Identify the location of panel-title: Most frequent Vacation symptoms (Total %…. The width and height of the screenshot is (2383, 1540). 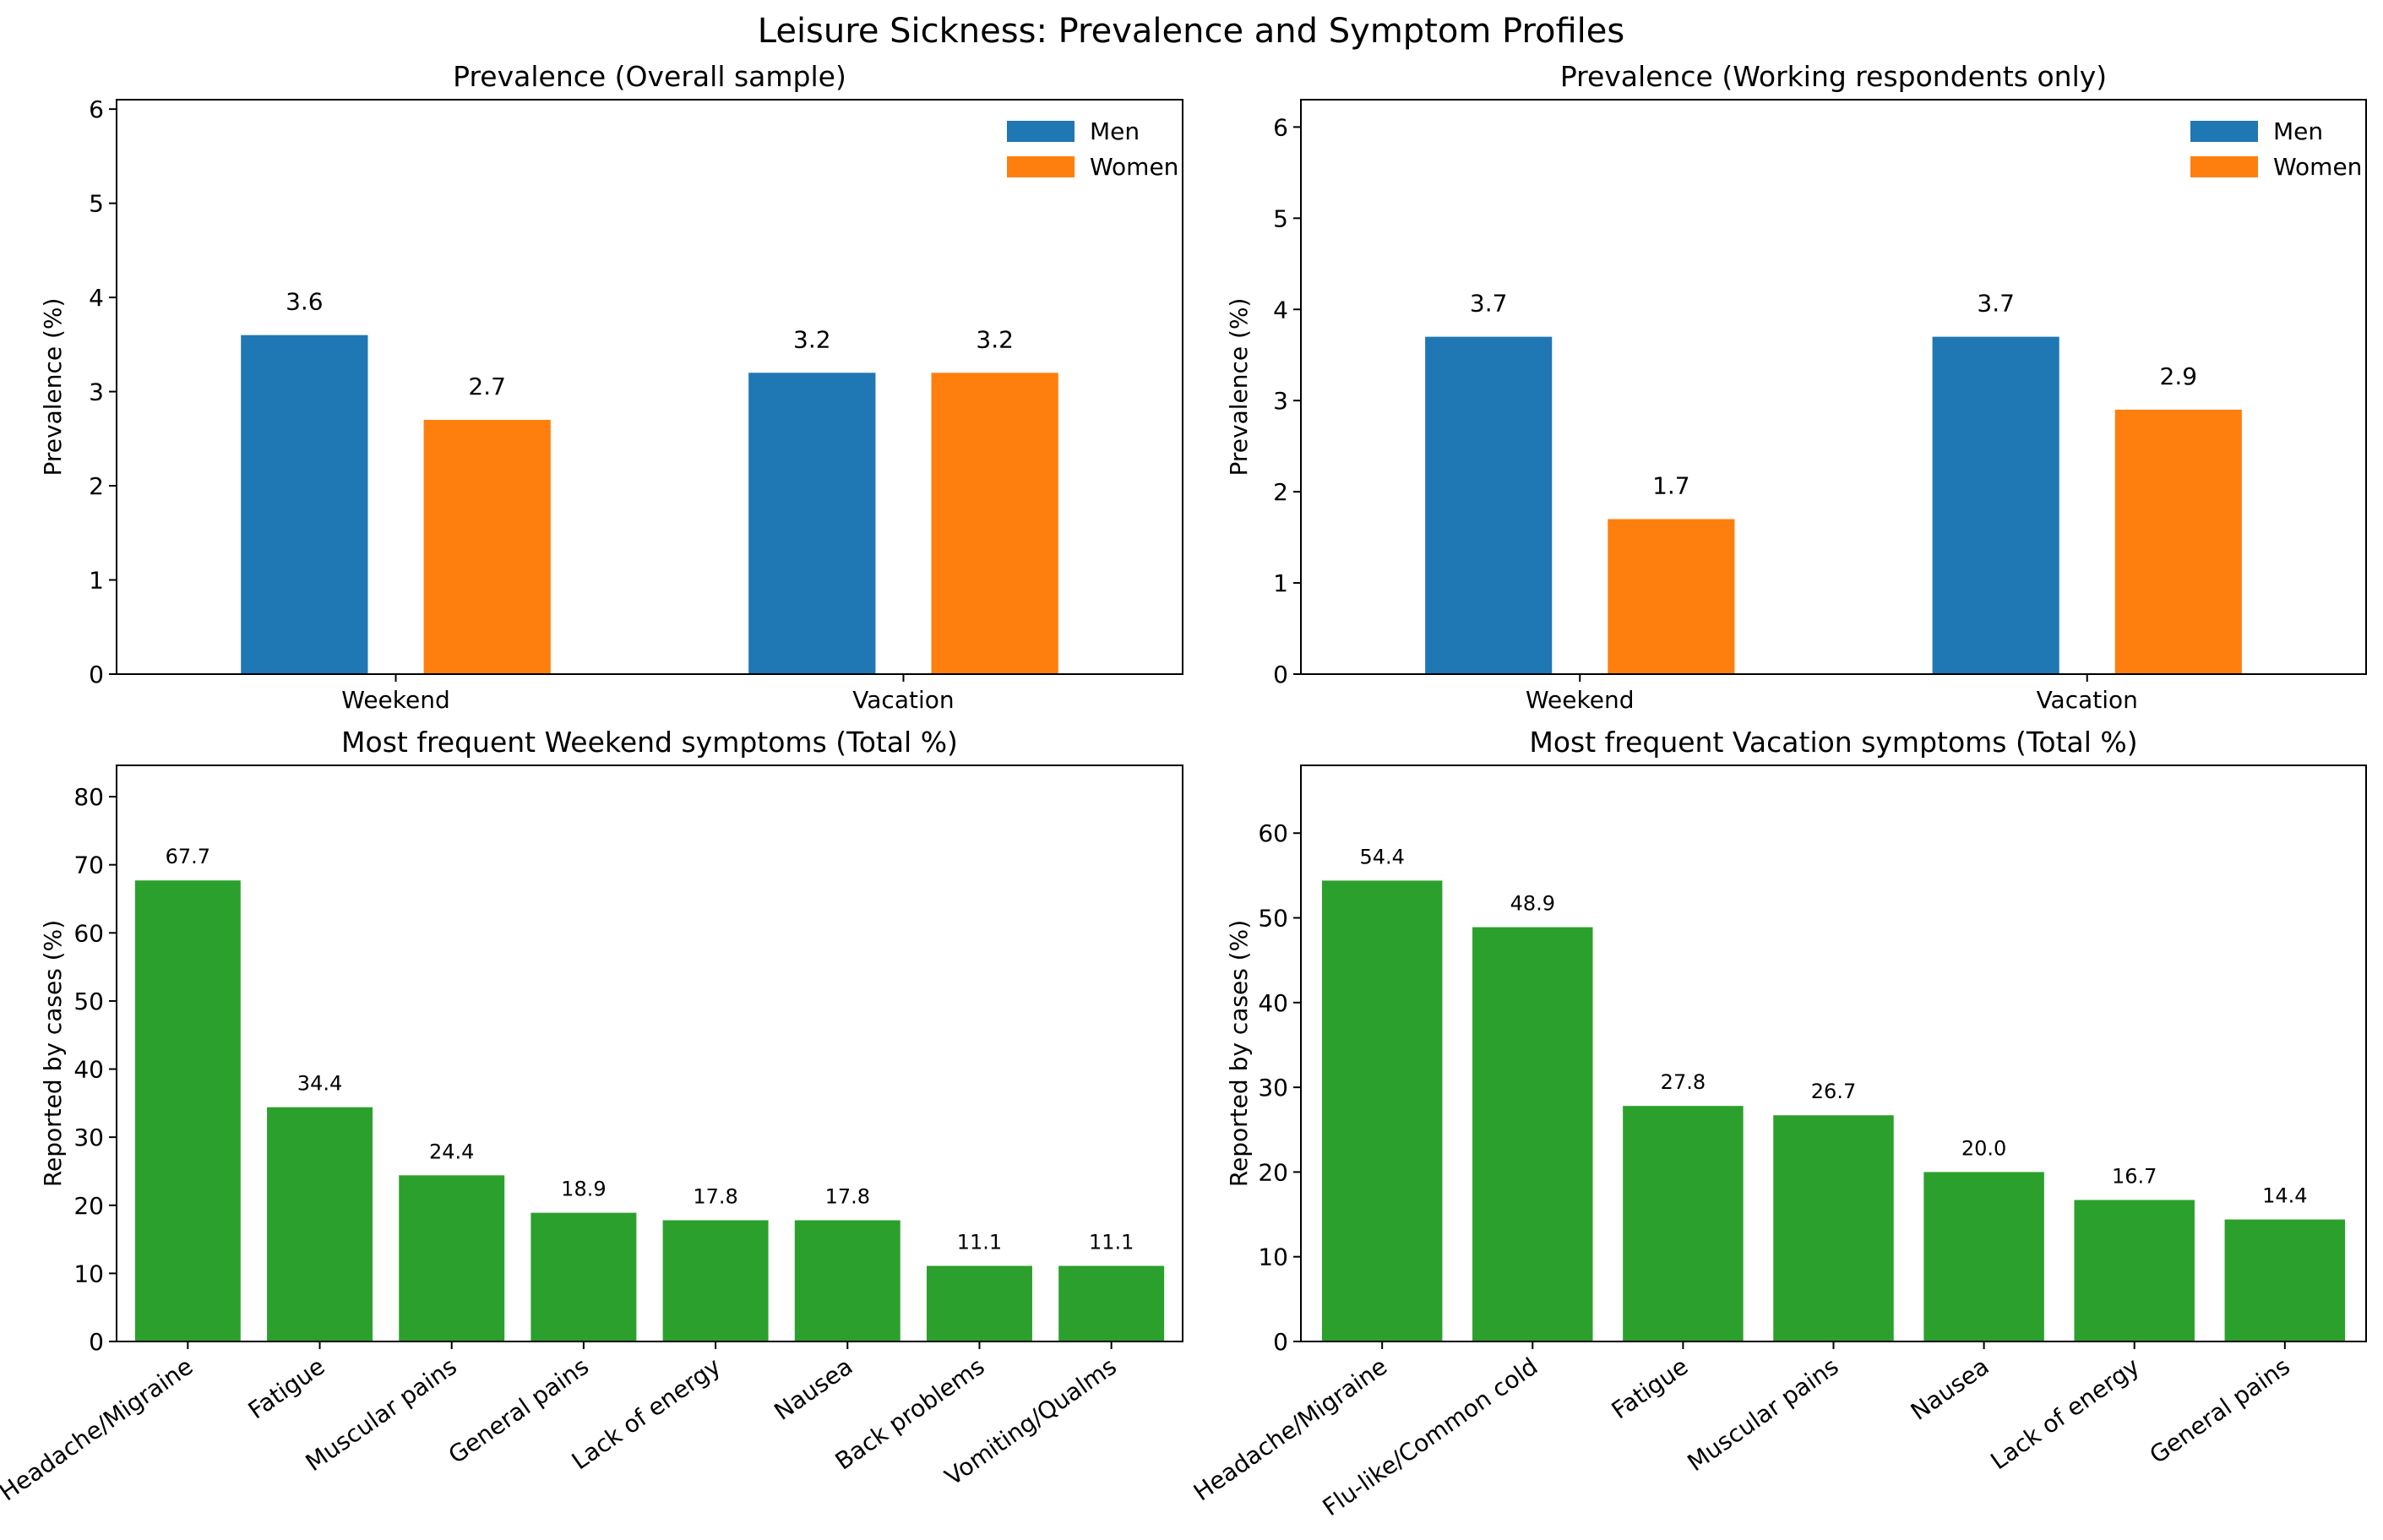
(1833, 742).